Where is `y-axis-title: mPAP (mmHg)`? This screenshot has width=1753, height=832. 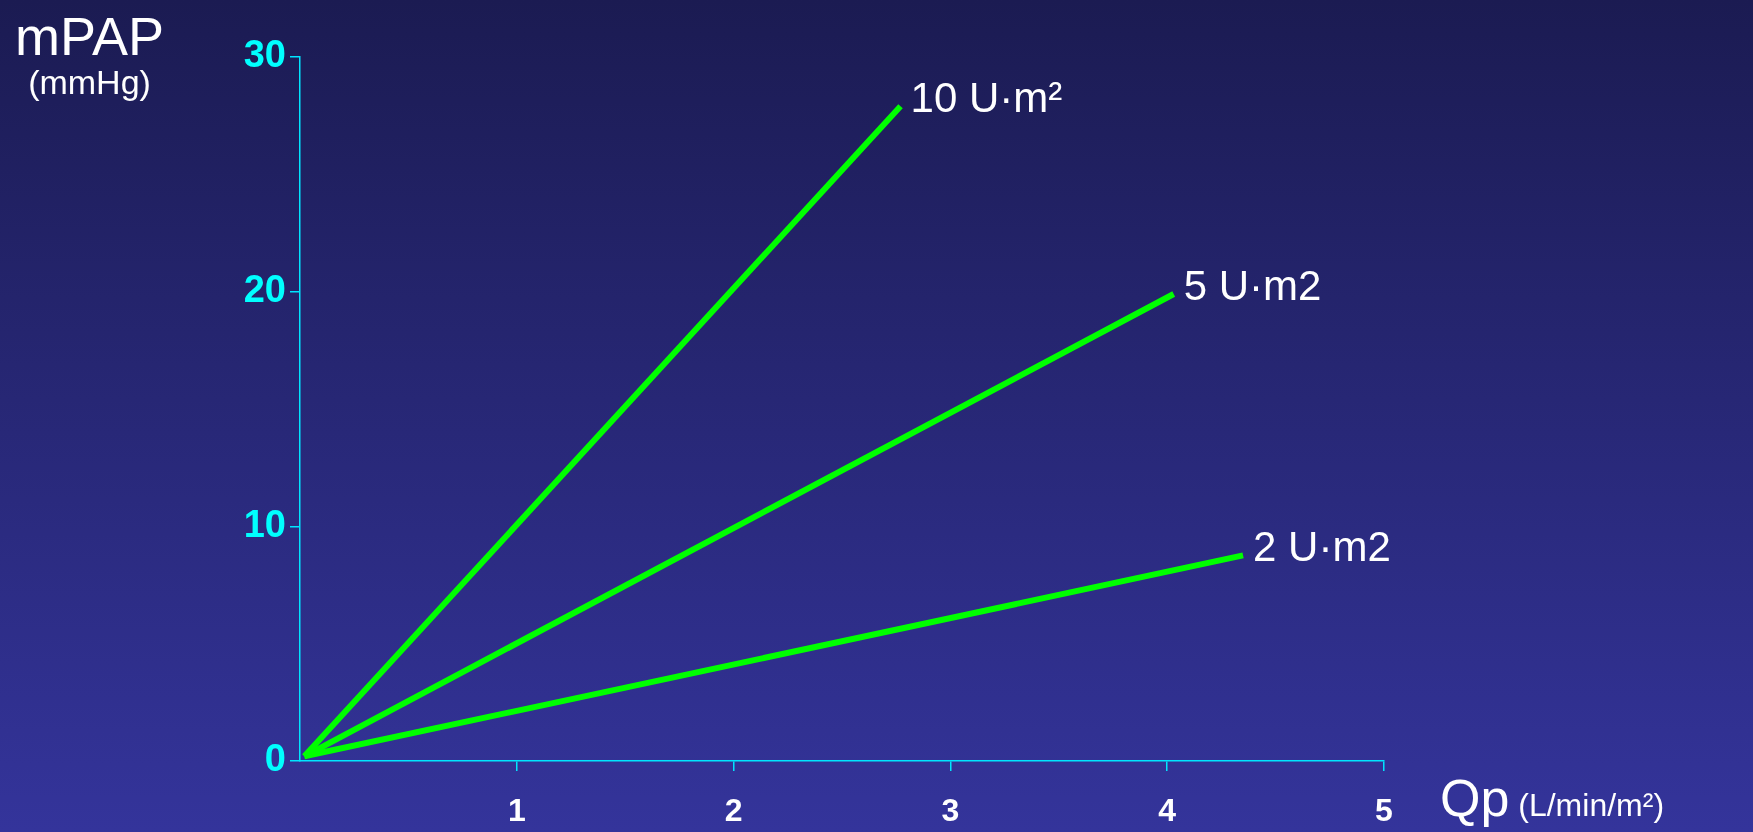
y-axis-title: mPAP (mmHg) is located at coordinates (90, 53).